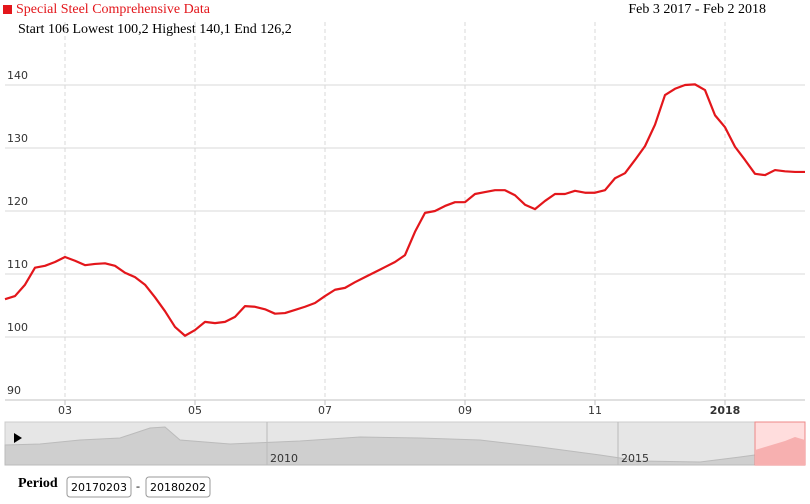 This screenshot has height=504, width=810. Describe the element at coordinates (17, 327) in the screenshot. I see `y-tick-label: 100` at that location.